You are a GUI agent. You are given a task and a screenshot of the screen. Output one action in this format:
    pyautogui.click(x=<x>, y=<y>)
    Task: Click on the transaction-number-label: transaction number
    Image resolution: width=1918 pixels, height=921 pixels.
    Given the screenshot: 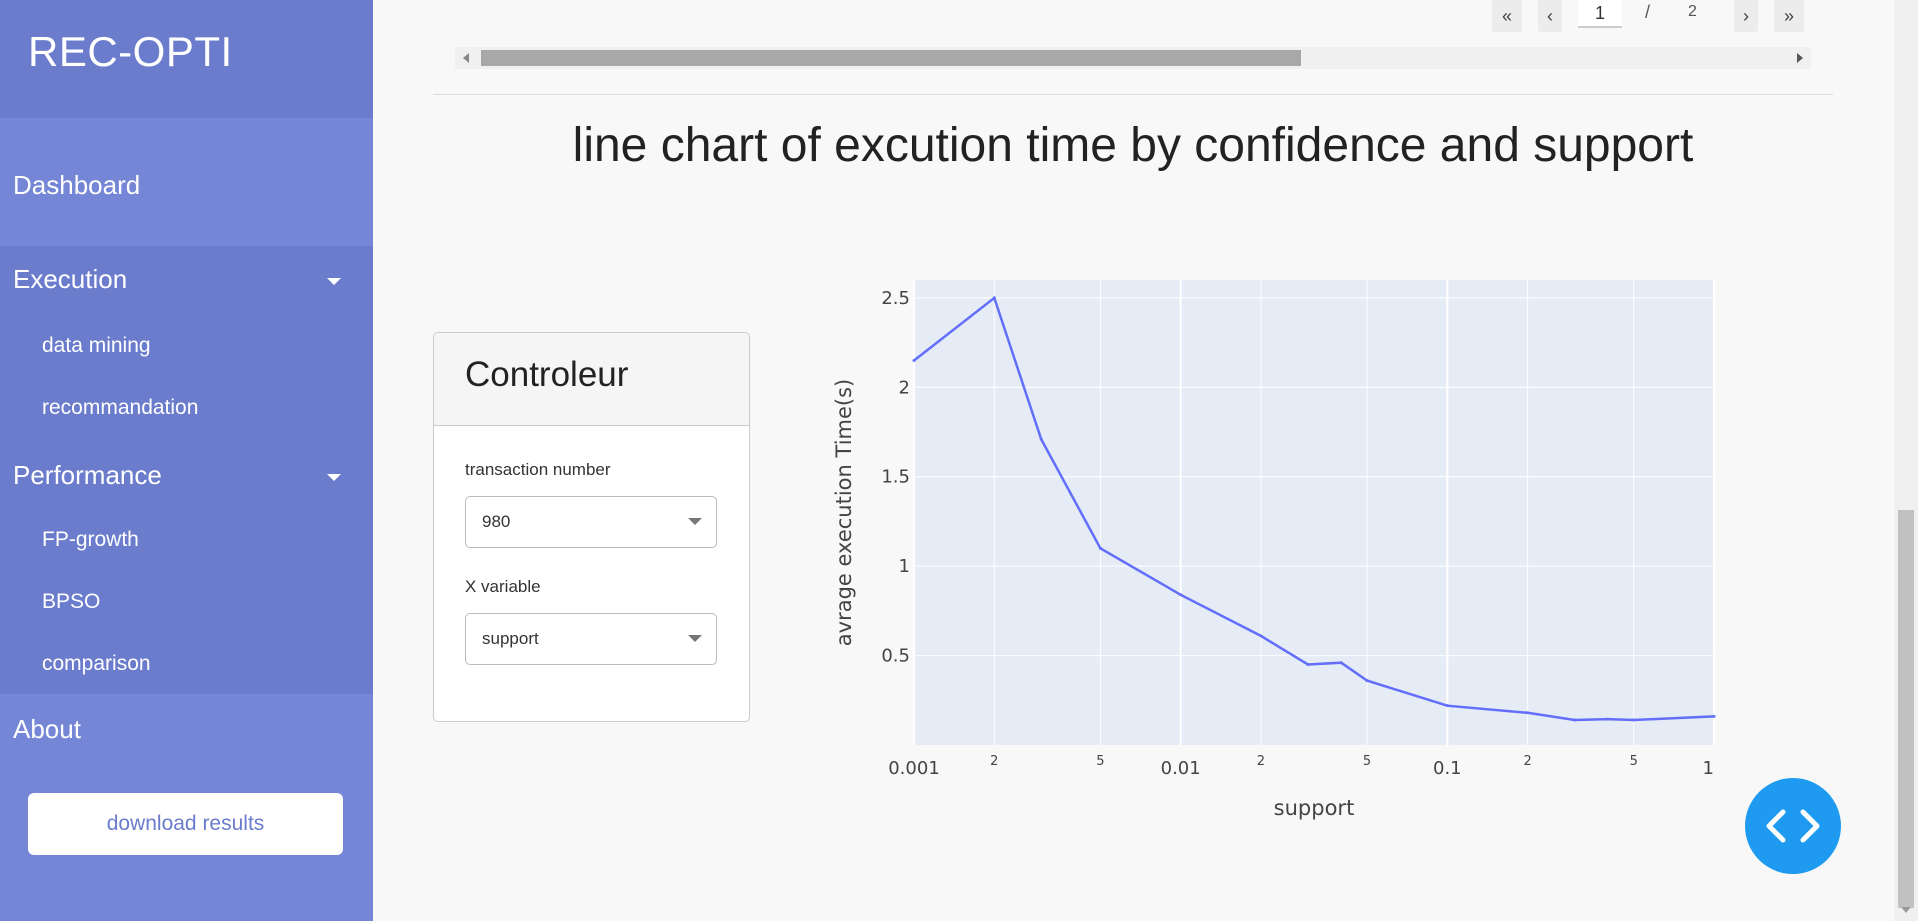 What is the action you would take?
    pyautogui.click(x=538, y=469)
    